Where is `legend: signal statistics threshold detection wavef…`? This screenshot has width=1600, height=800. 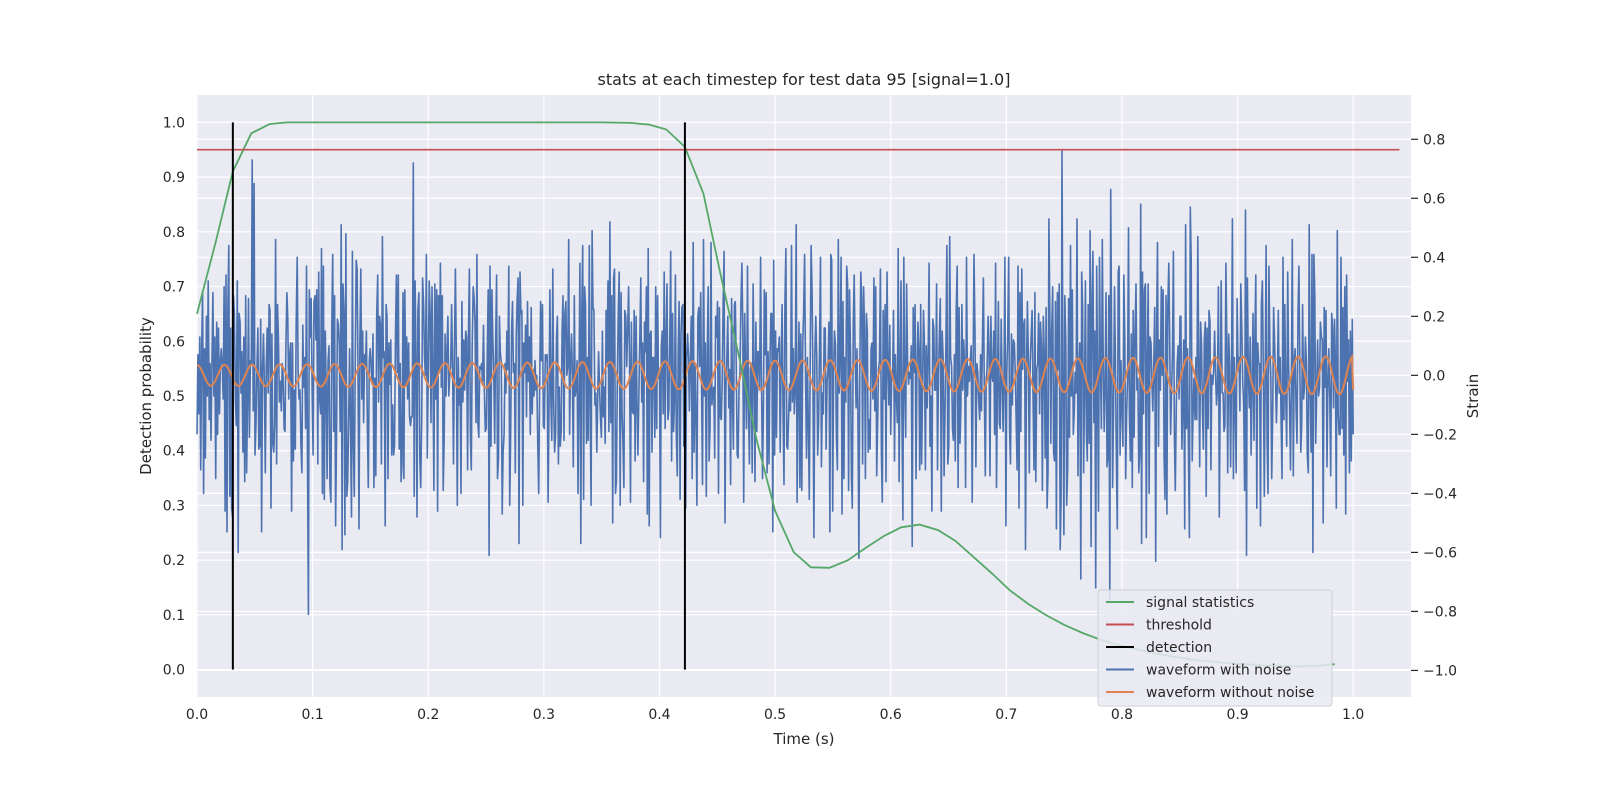 legend: signal statistics threshold detection wavef… is located at coordinates (1215, 648).